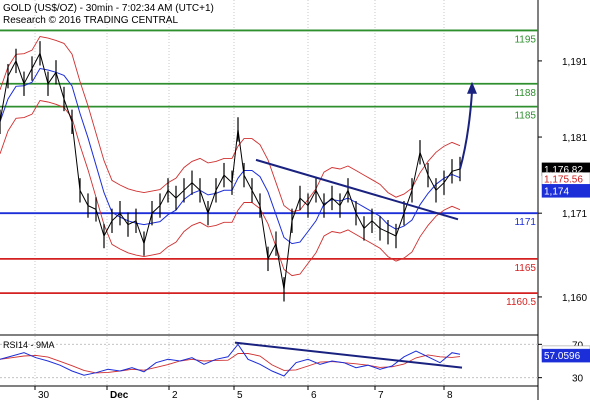 The width and height of the screenshot is (590, 400). I want to click on rsi-panel-label: RSI14 - 9MA, so click(29, 345).